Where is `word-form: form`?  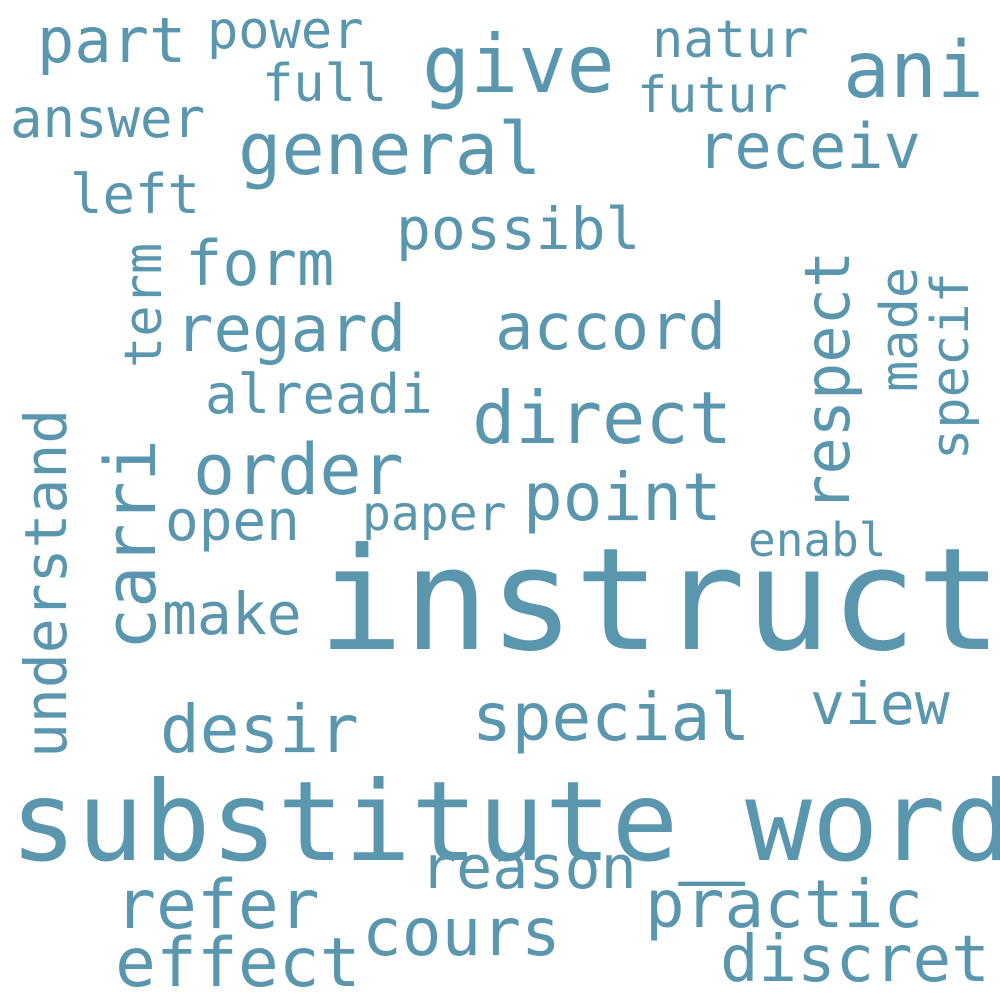
word-form: form is located at coordinates (260, 263).